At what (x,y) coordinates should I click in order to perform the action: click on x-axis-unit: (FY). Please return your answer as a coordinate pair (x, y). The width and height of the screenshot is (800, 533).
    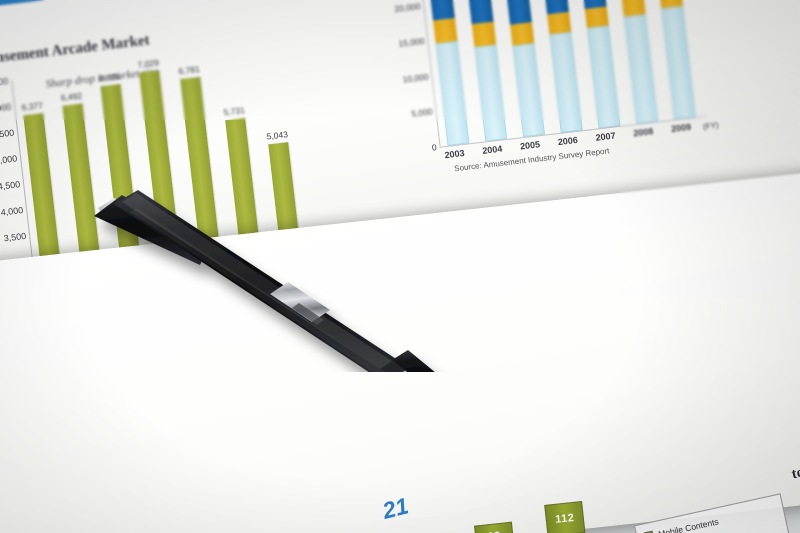
    Looking at the image, I should click on (711, 126).